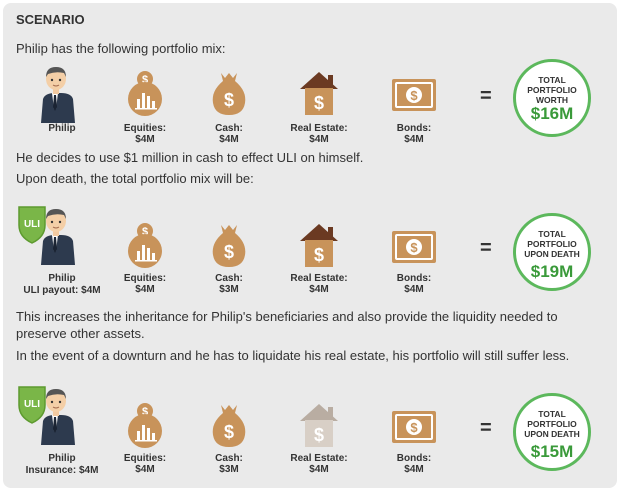  Describe the element at coordinates (121, 48) in the screenshot. I see `intro-text: Philip has the following portfolio mix:` at that location.